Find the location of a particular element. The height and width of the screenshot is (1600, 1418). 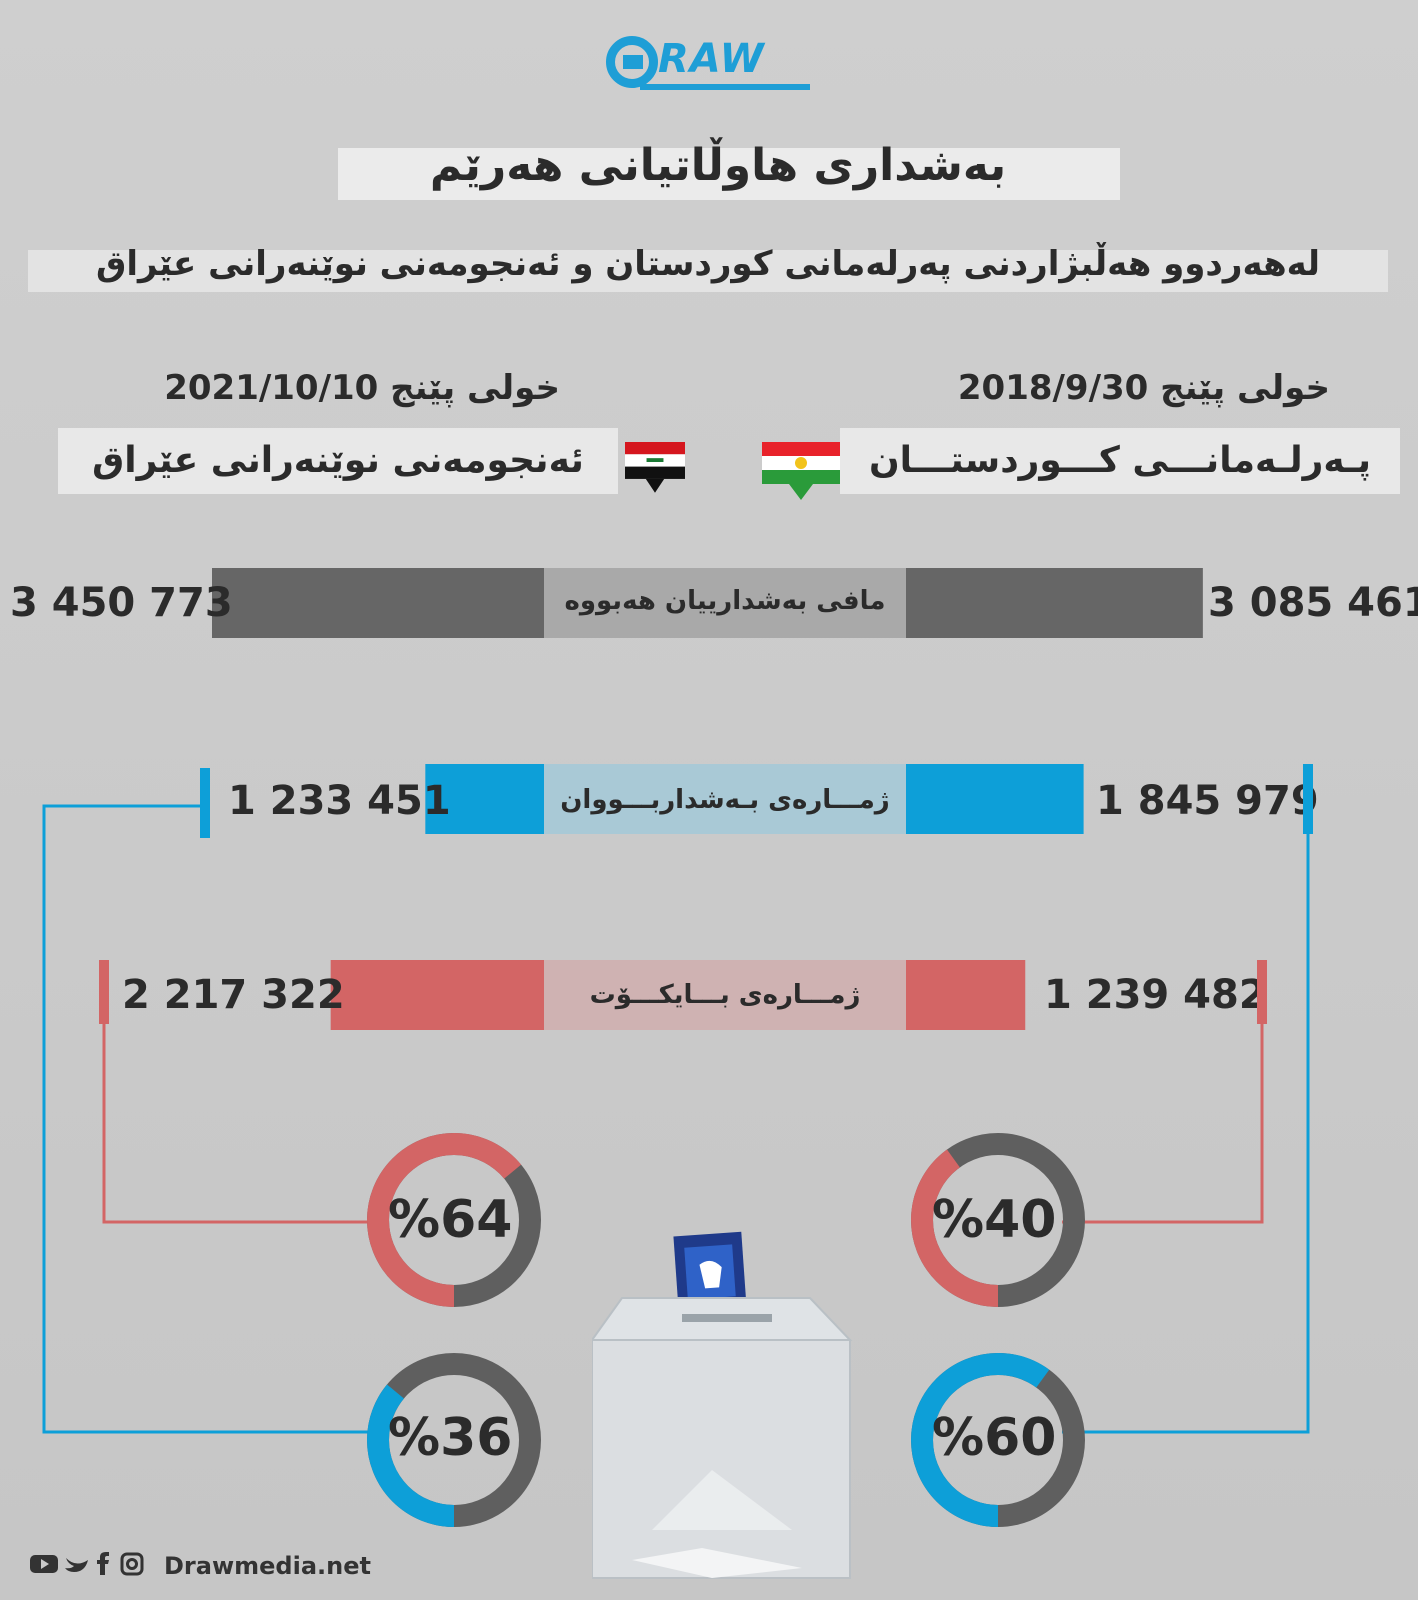

instagram-icon is located at coordinates (132, 1564).